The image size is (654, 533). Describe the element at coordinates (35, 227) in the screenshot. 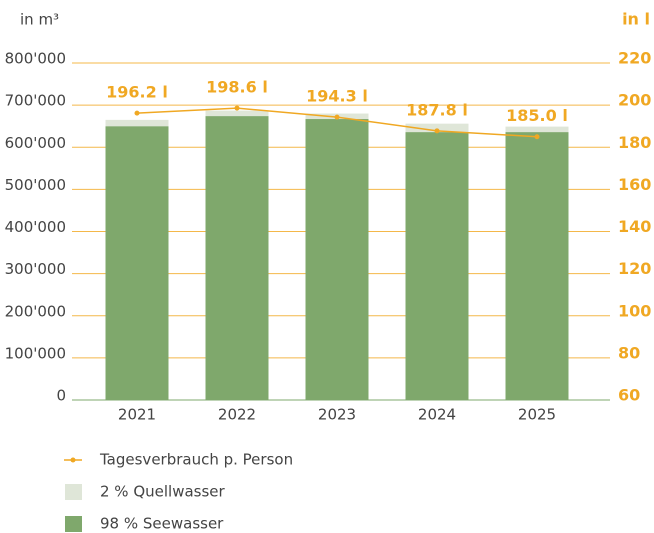

I see `y-tick-label: 400'000` at that location.